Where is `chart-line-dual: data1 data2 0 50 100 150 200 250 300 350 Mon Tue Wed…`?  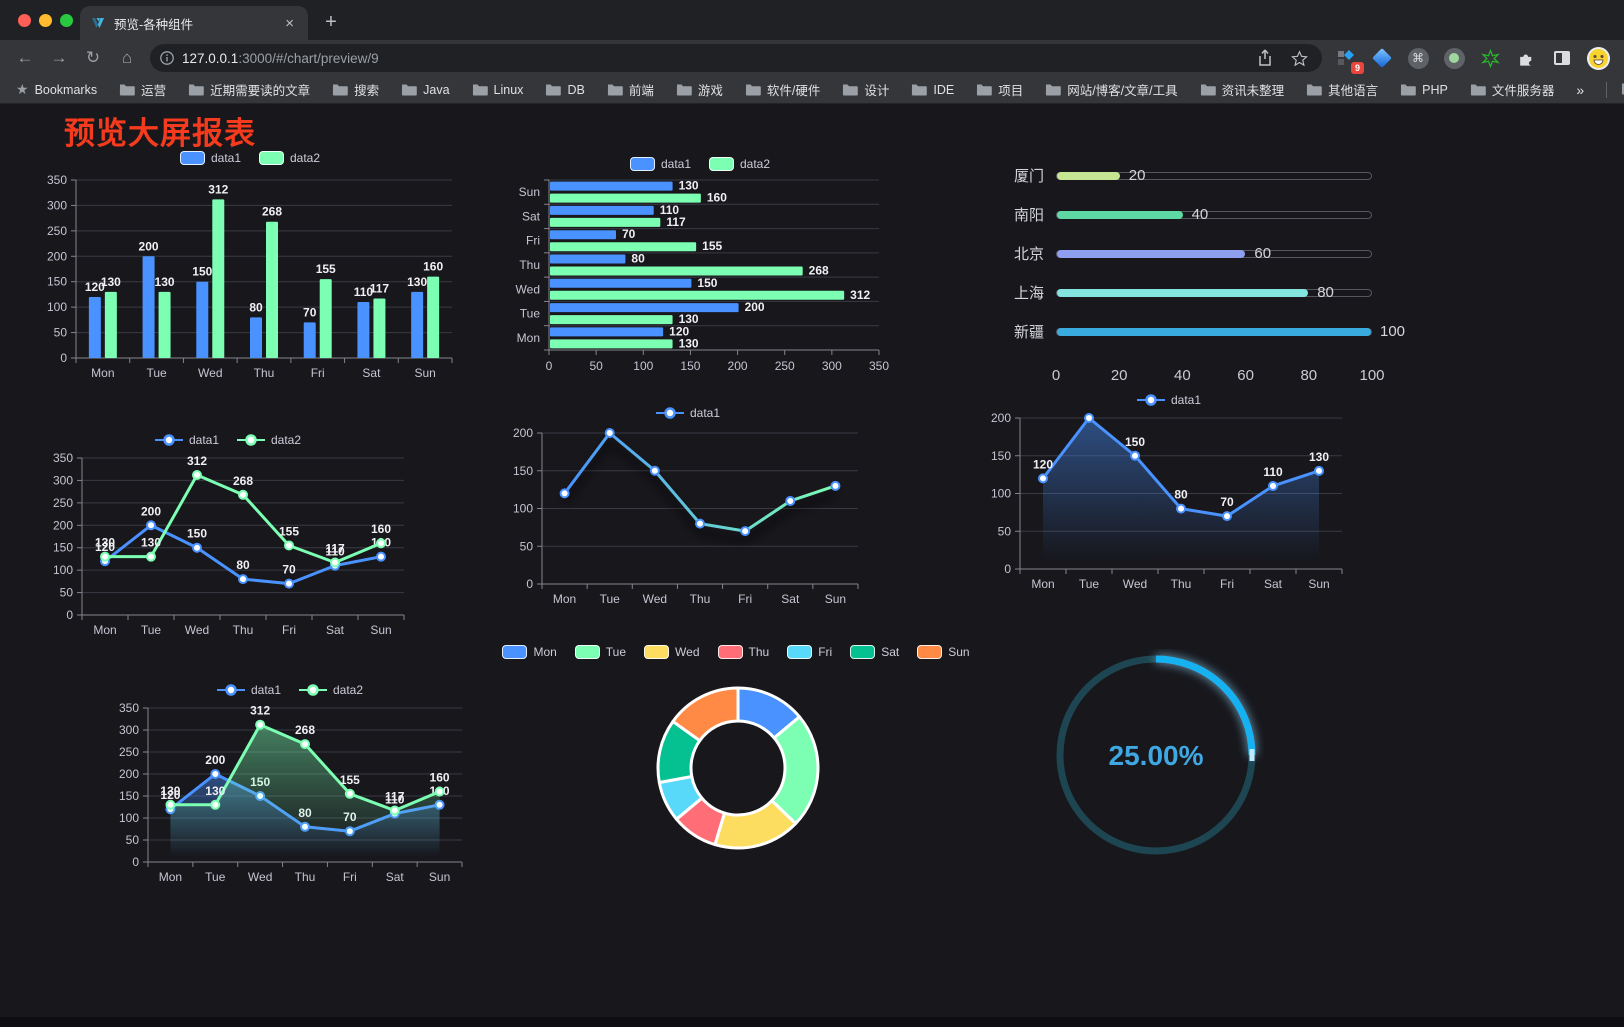
chart-line-dual: data1 data2 0 50 100 150 200 250 300 350 Mon Tue Wed… is located at coordinates (228, 536).